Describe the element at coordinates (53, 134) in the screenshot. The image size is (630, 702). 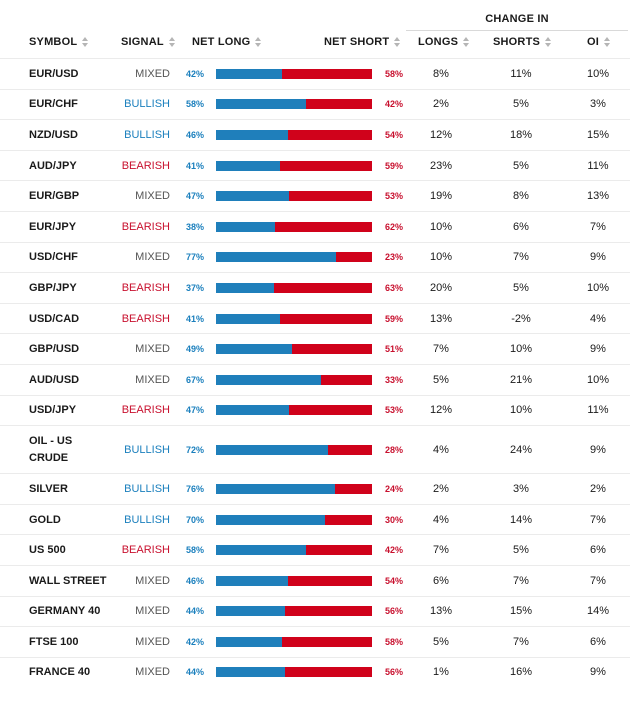
I see `symbol-cell: NZD/USD` at that location.